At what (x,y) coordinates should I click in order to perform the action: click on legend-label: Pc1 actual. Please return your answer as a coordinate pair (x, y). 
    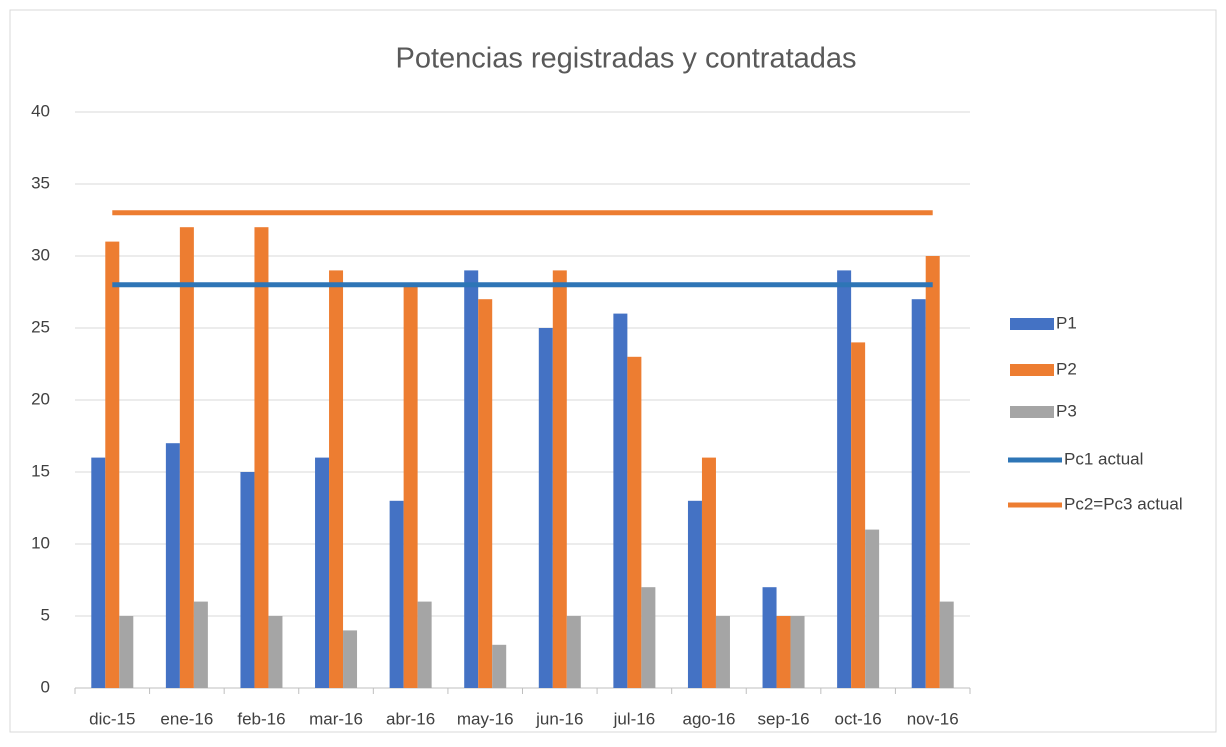
    Looking at the image, I should click on (1103, 458).